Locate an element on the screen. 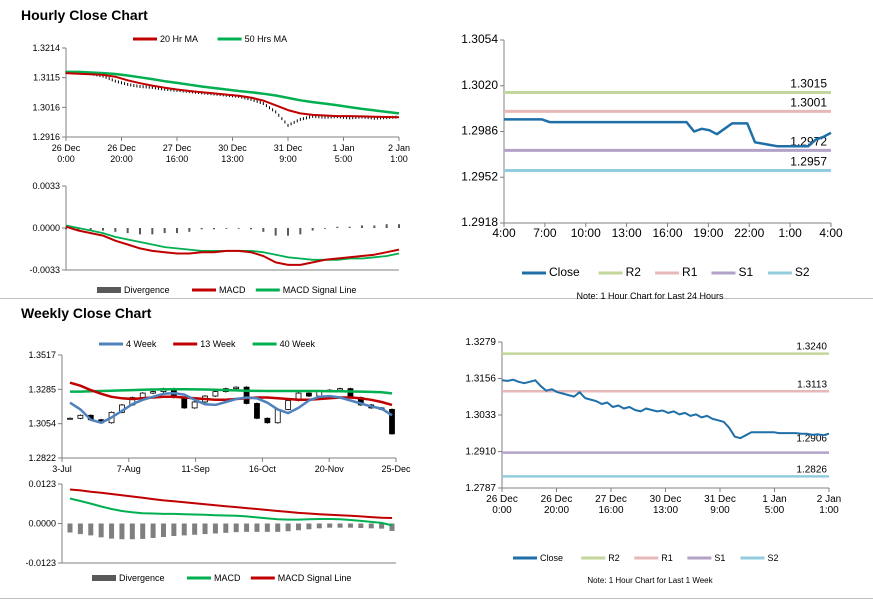  hourly-price-legend-label: 50 Hrs MA is located at coordinates (266, 39).